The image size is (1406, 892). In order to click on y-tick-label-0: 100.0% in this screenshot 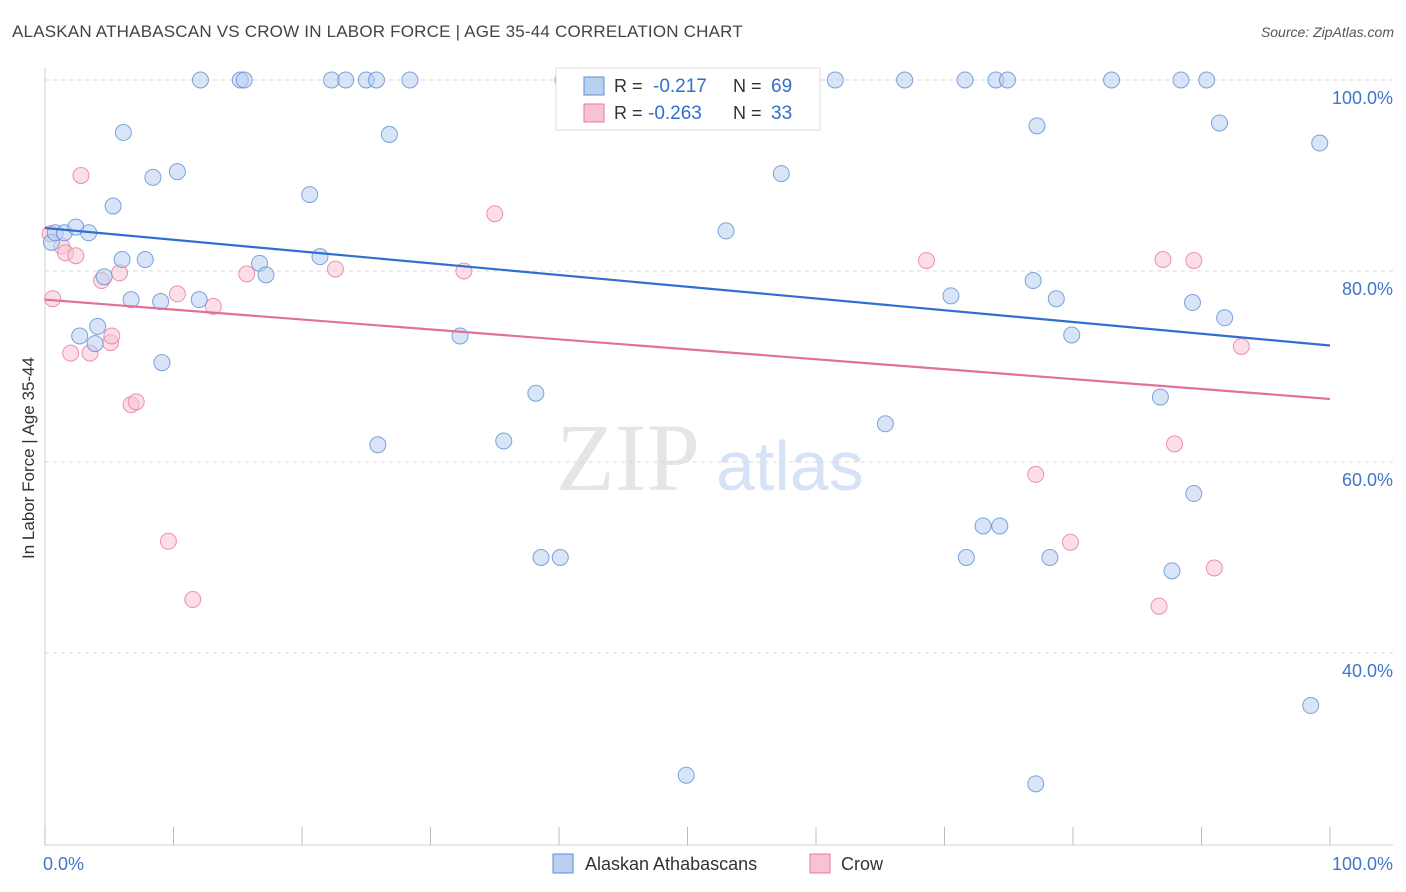, I will do `click(1362, 98)`.